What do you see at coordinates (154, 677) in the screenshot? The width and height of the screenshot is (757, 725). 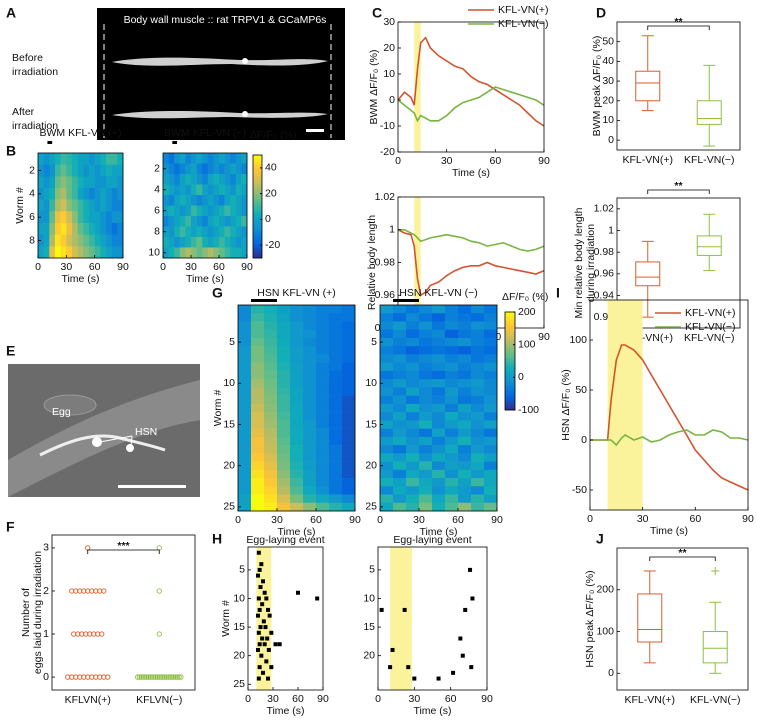 I see `dot` at bounding box center [154, 677].